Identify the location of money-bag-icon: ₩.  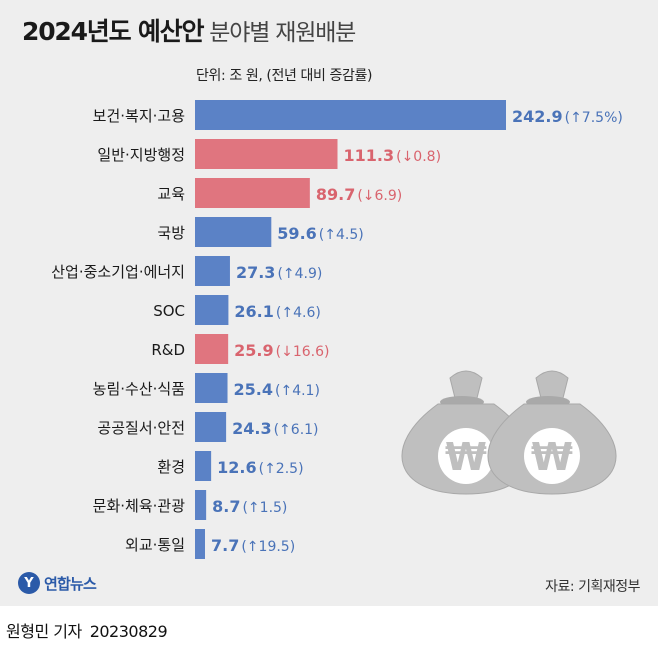
(552, 432).